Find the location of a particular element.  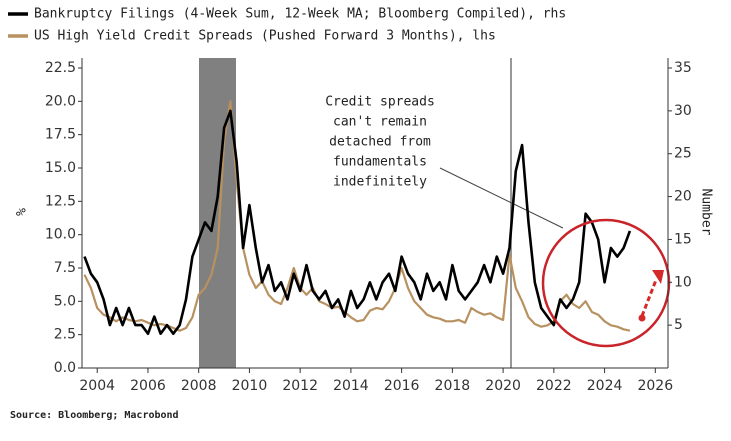

highlight-circle is located at coordinates (606, 283).